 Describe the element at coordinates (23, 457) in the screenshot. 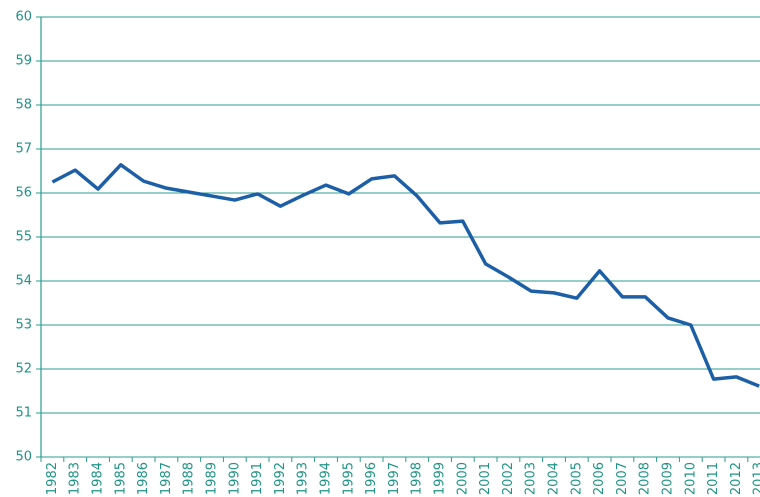

I see `y-tick-label: 50` at that location.